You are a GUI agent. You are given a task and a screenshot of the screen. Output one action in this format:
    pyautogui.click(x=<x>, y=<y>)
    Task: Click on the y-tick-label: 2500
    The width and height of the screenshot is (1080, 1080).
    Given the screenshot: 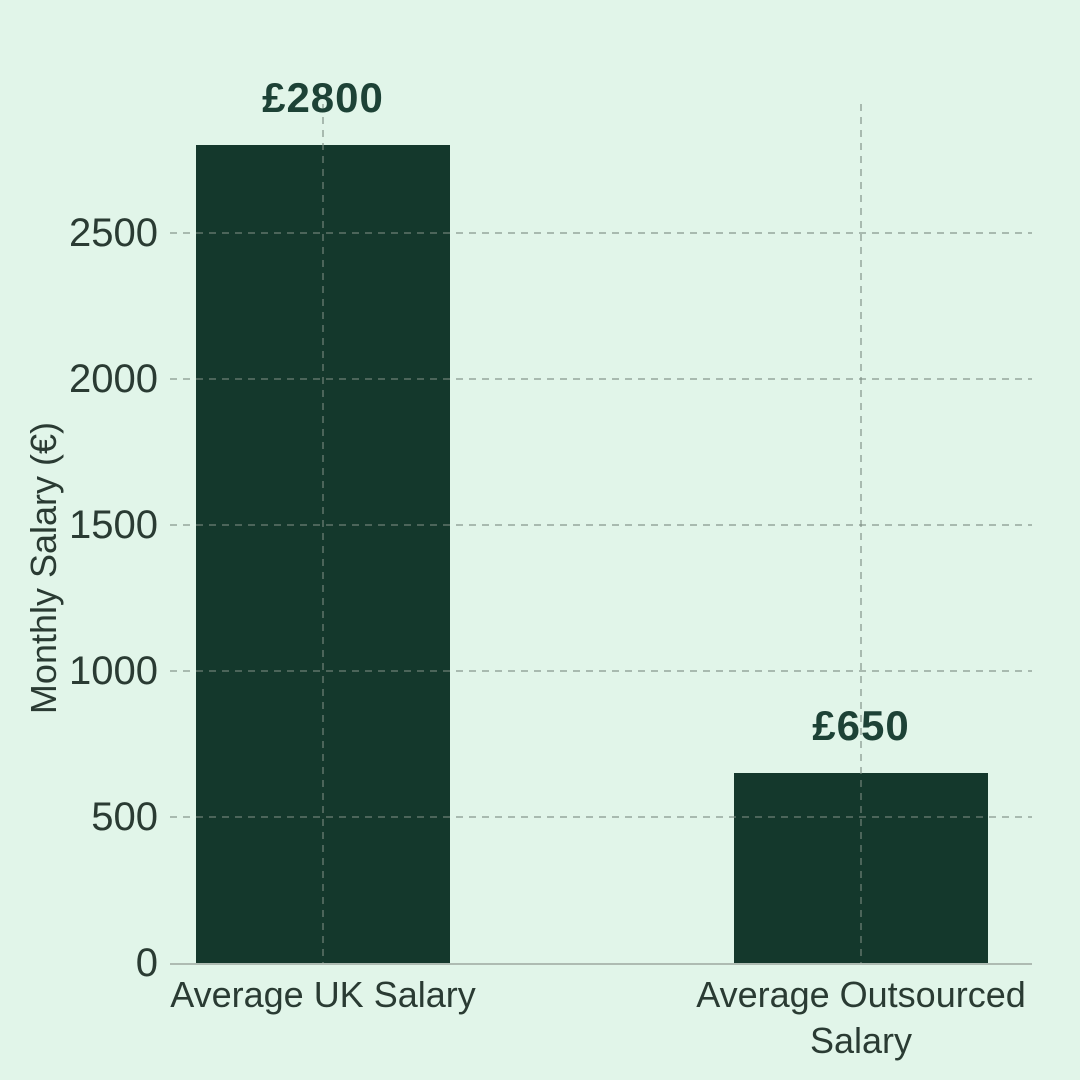 What is the action you would take?
    pyautogui.click(x=113, y=232)
    